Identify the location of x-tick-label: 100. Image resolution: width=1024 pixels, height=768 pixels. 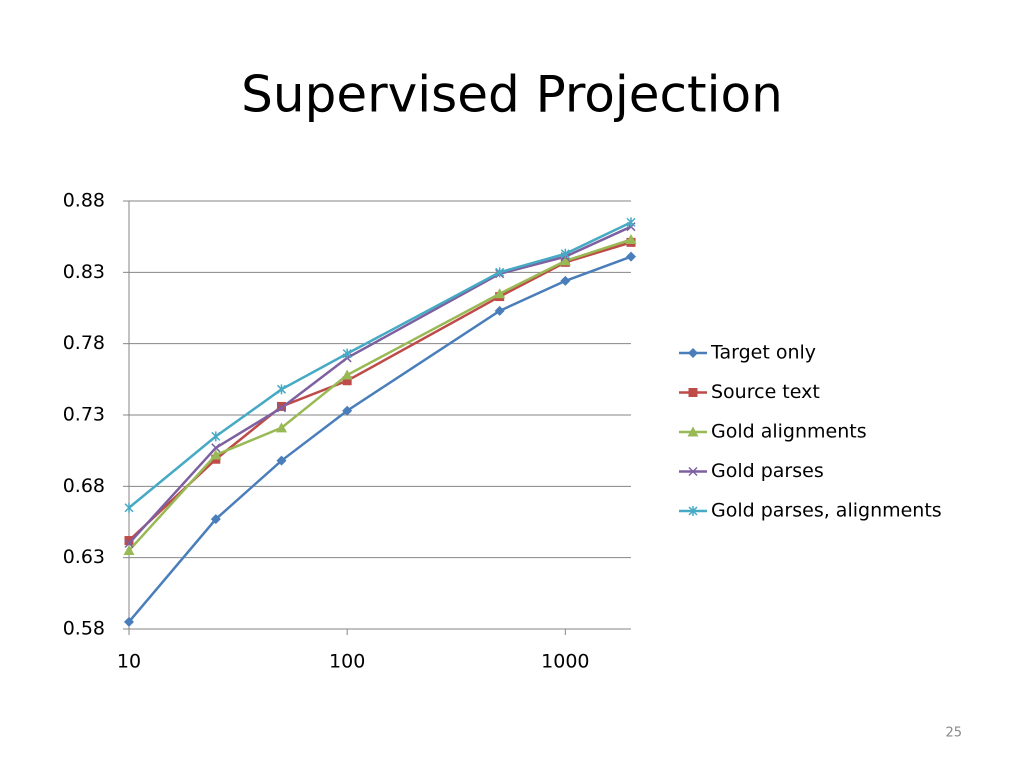
(347, 662).